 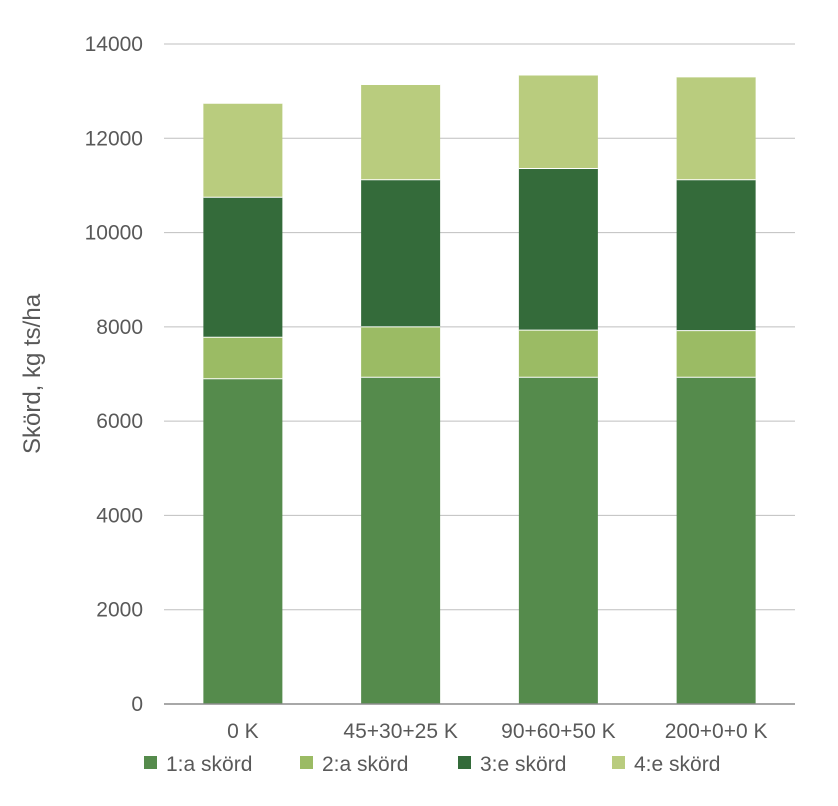 What do you see at coordinates (119, 327) in the screenshot?
I see `y-tick-label: 8000` at bounding box center [119, 327].